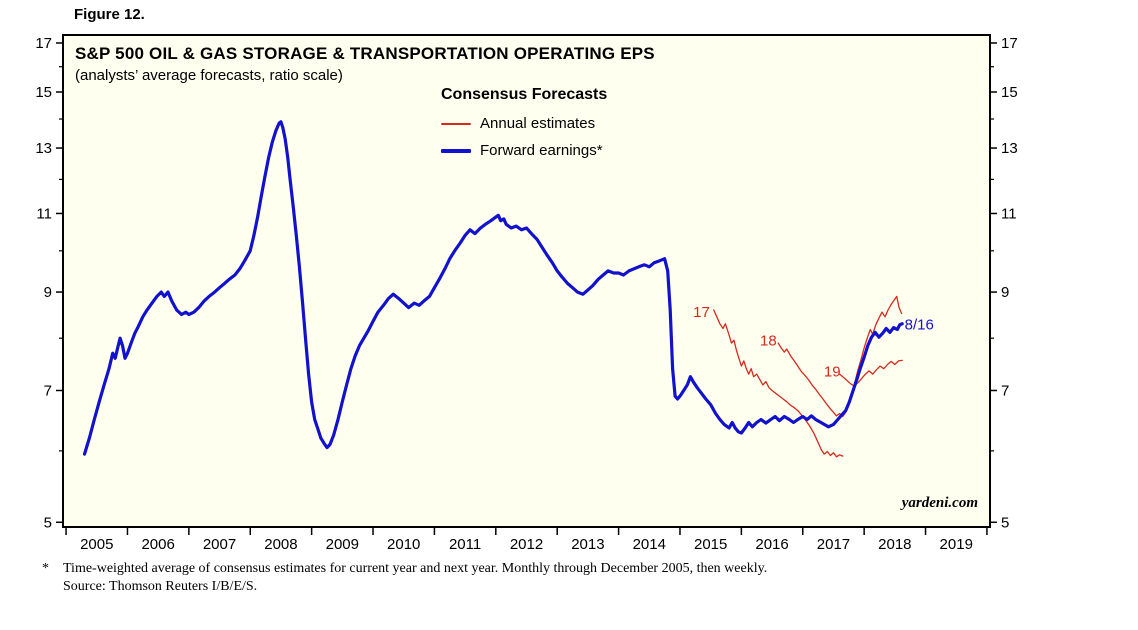  What do you see at coordinates (160, 586) in the screenshot?
I see `footnote-line2: Source: Thomson Reuters I/B/E/S.` at bounding box center [160, 586].